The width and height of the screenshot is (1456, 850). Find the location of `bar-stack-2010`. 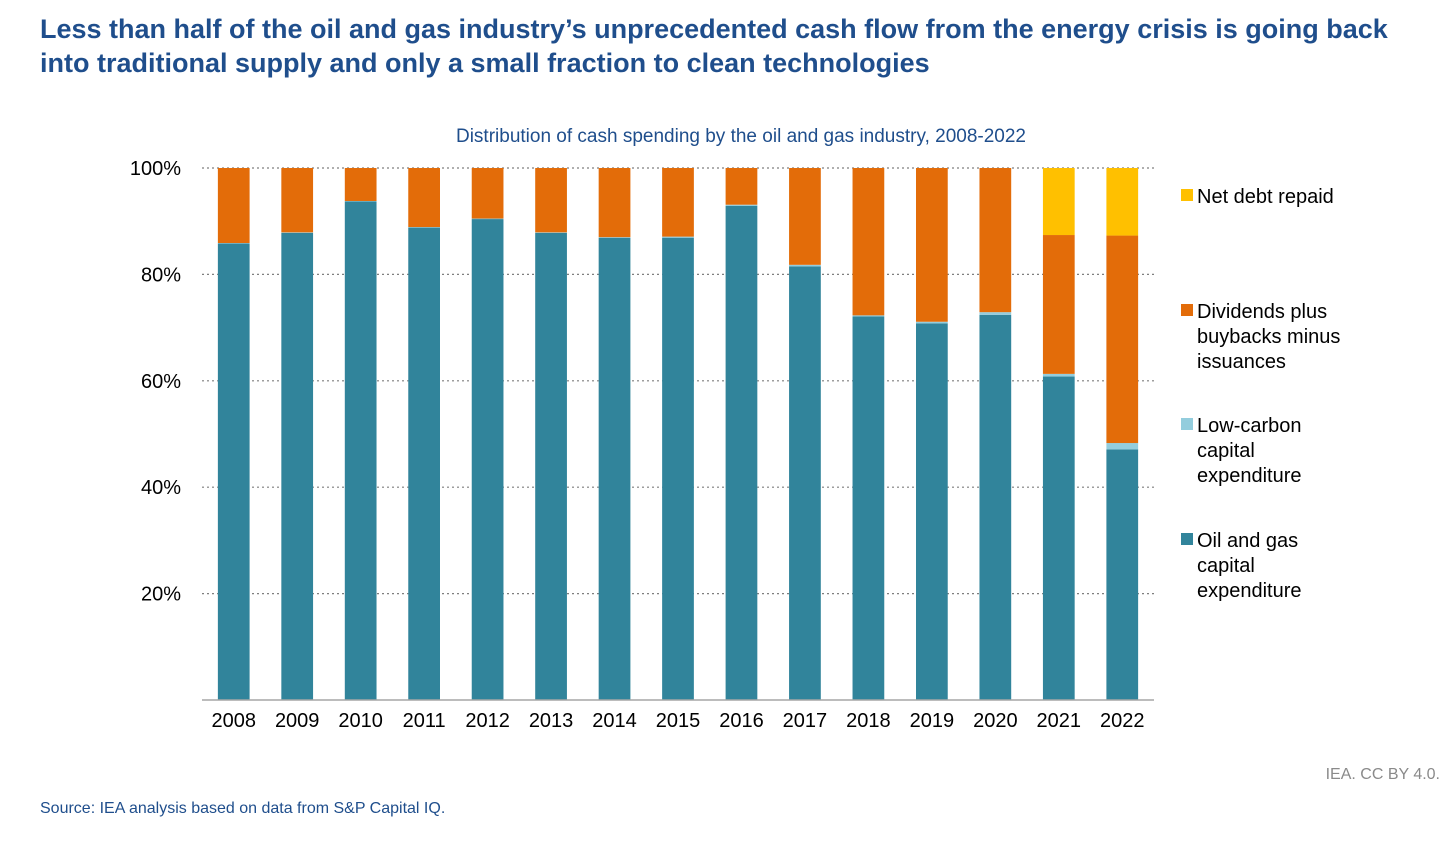

bar-stack-2010 is located at coordinates (360, 434).